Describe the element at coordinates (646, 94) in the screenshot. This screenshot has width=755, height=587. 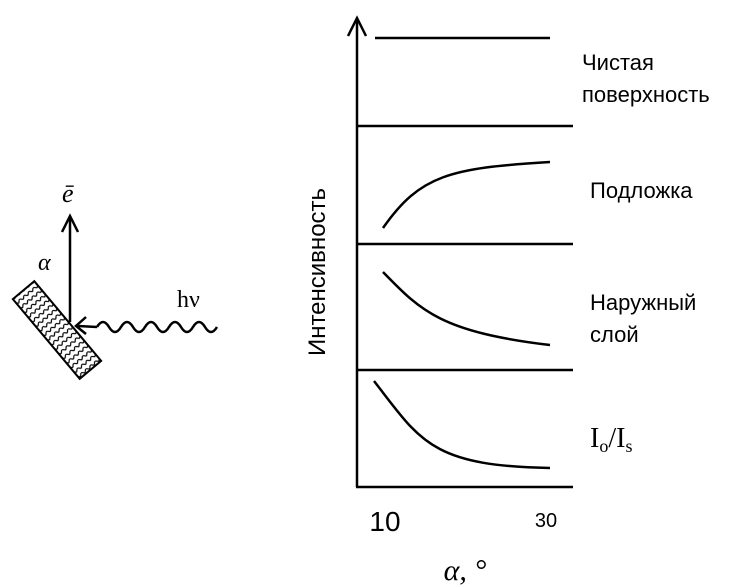
I see `panel-label: поверхность` at that location.